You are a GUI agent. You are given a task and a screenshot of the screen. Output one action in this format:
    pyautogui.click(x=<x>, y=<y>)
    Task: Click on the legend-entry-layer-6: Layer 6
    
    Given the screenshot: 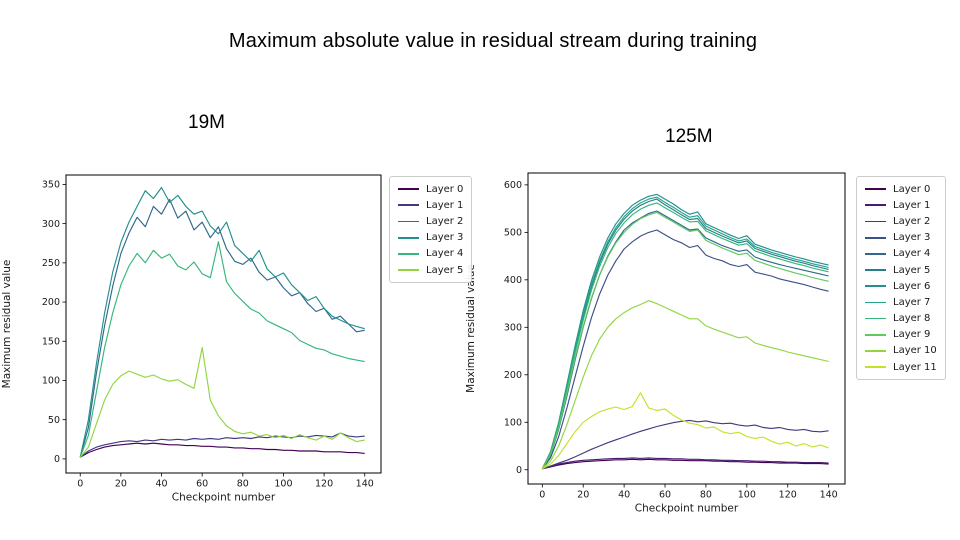 What is the action you would take?
    pyautogui.click(x=901, y=286)
    